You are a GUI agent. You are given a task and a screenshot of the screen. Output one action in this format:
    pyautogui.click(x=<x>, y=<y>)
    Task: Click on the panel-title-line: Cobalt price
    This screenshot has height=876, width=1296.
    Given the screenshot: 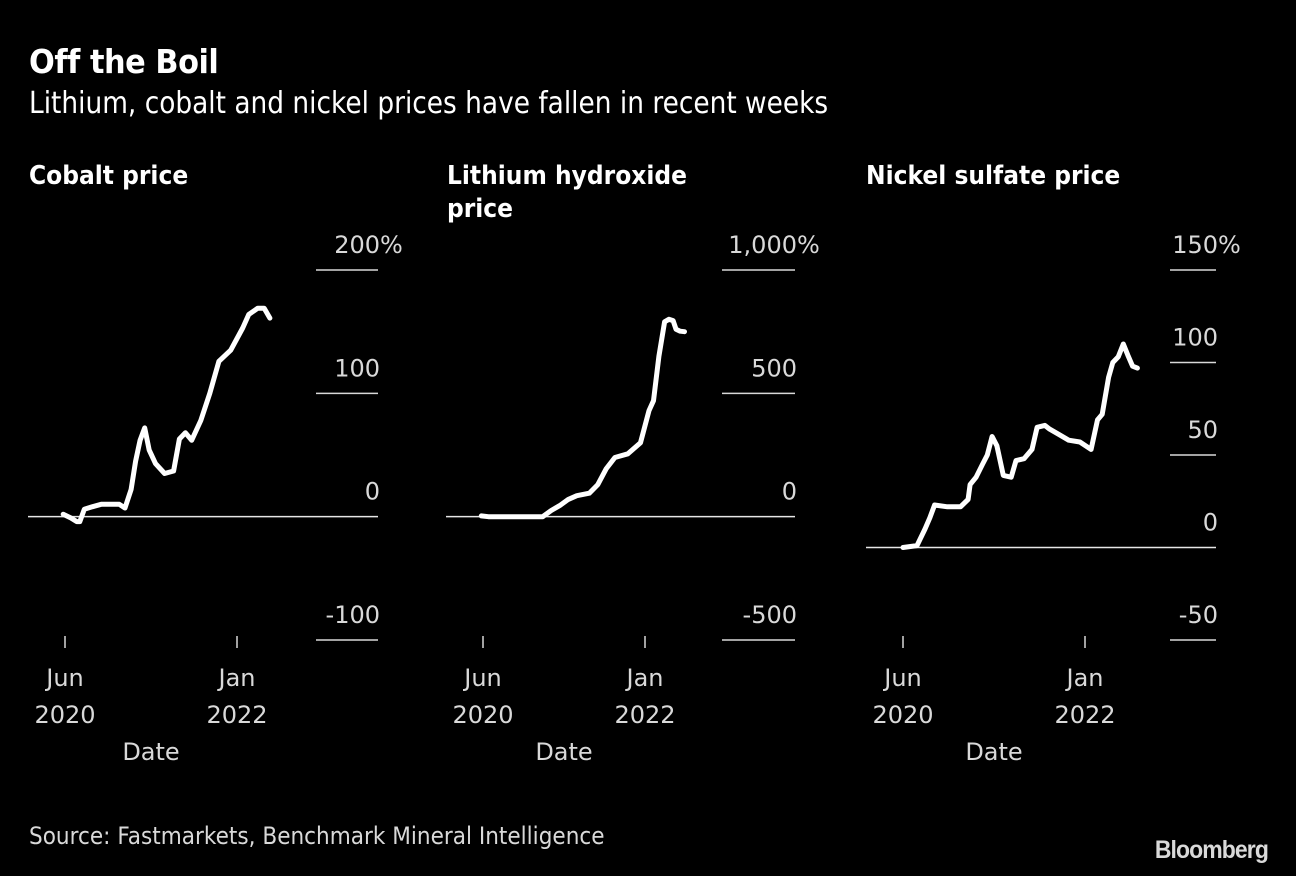 What is the action you would take?
    pyautogui.click(x=109, y=176)
    